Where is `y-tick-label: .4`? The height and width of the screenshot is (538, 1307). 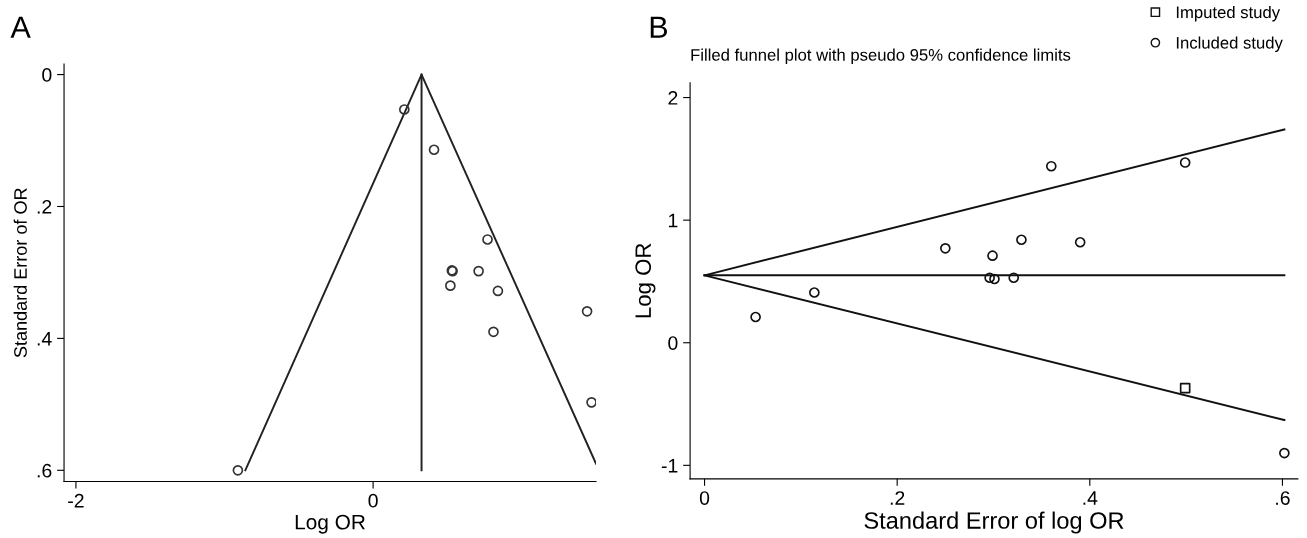 y-tick-label: .4 is located at coordinates (44, 339).